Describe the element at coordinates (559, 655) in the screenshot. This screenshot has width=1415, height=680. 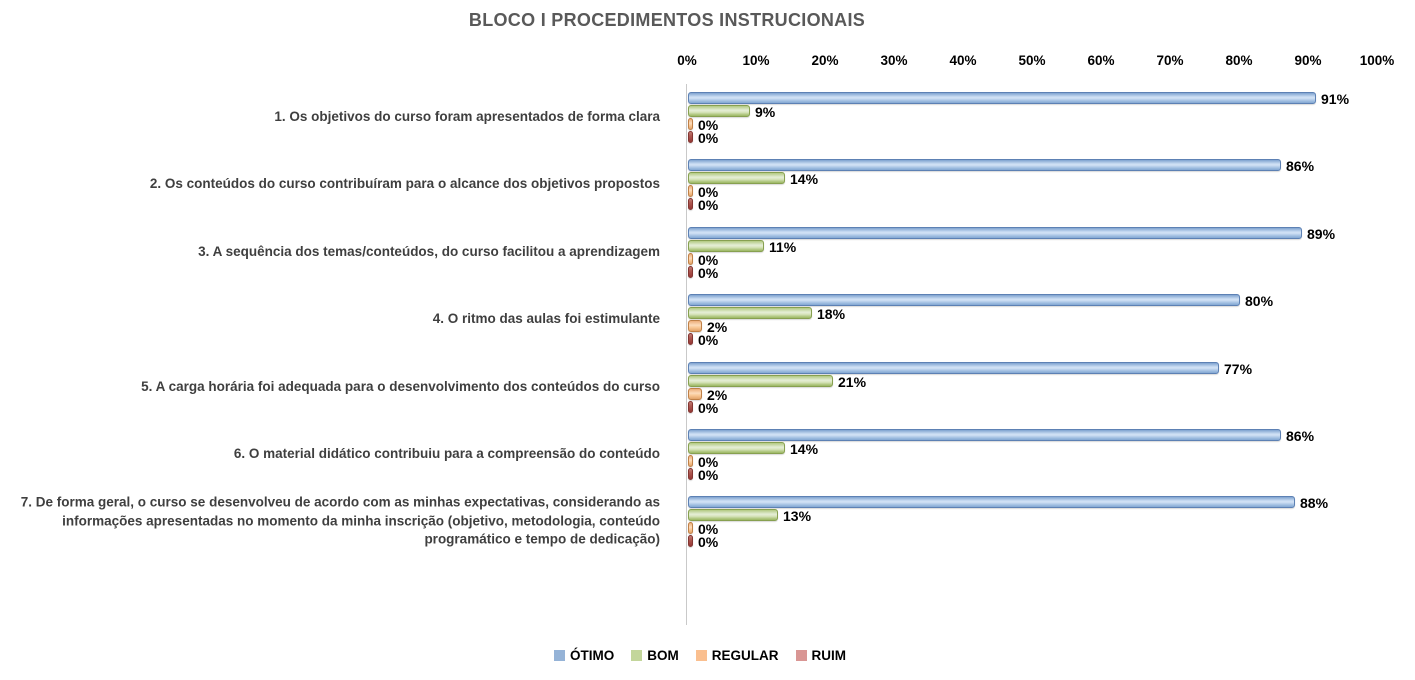
I see `legend-swatch-otimo` at that location.